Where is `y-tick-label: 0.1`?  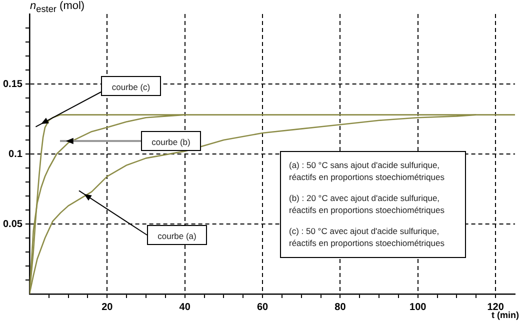 y-tick-label: 0.1 is located at coordinates (15, 154).